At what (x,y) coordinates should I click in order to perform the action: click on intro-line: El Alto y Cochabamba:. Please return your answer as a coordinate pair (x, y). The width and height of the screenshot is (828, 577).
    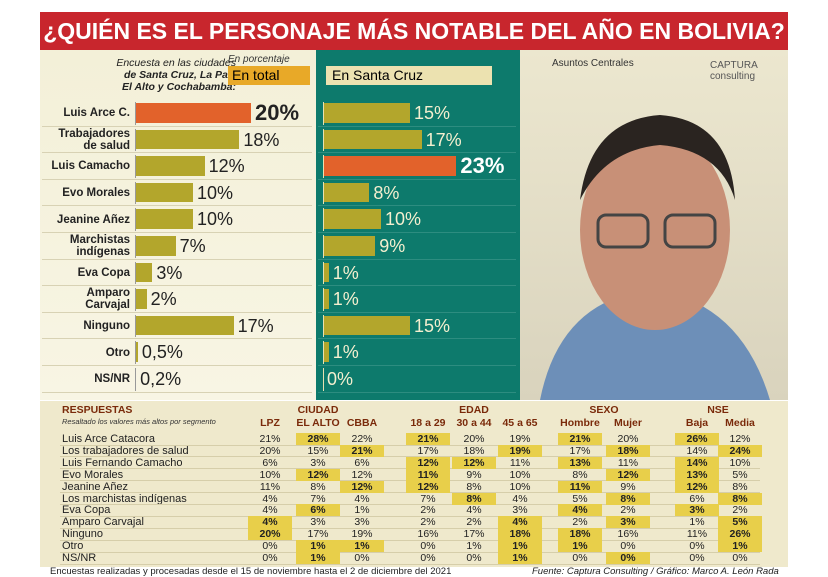
    Looking at the image, I should click on (179, 87).